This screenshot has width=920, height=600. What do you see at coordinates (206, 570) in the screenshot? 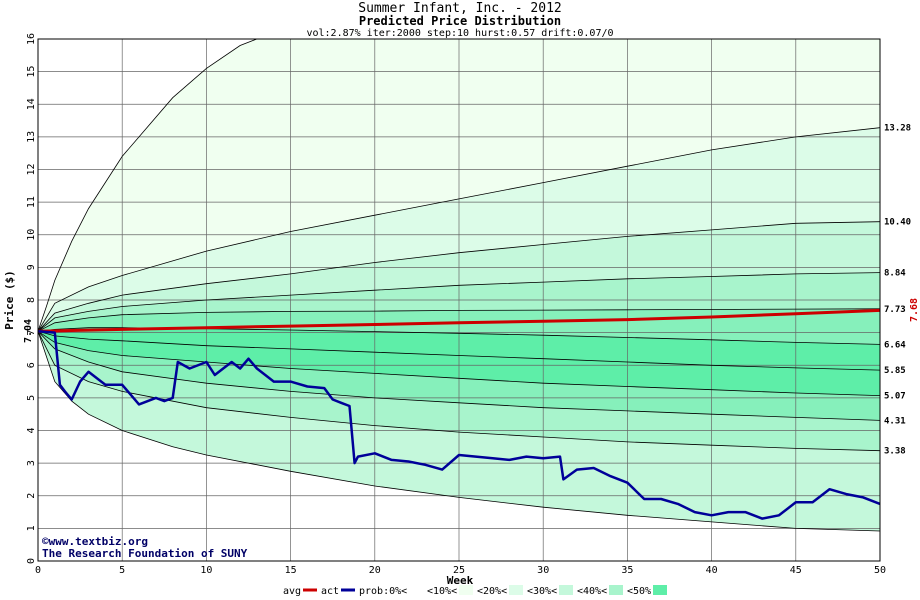
I see `x-tick-label: 10` at bounding box center [206, 570].